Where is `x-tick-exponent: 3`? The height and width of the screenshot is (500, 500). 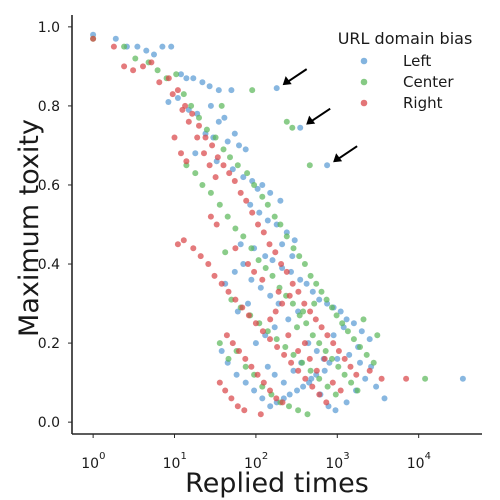 x-tick-exponent: 3 is located at coordinates (346, 456).